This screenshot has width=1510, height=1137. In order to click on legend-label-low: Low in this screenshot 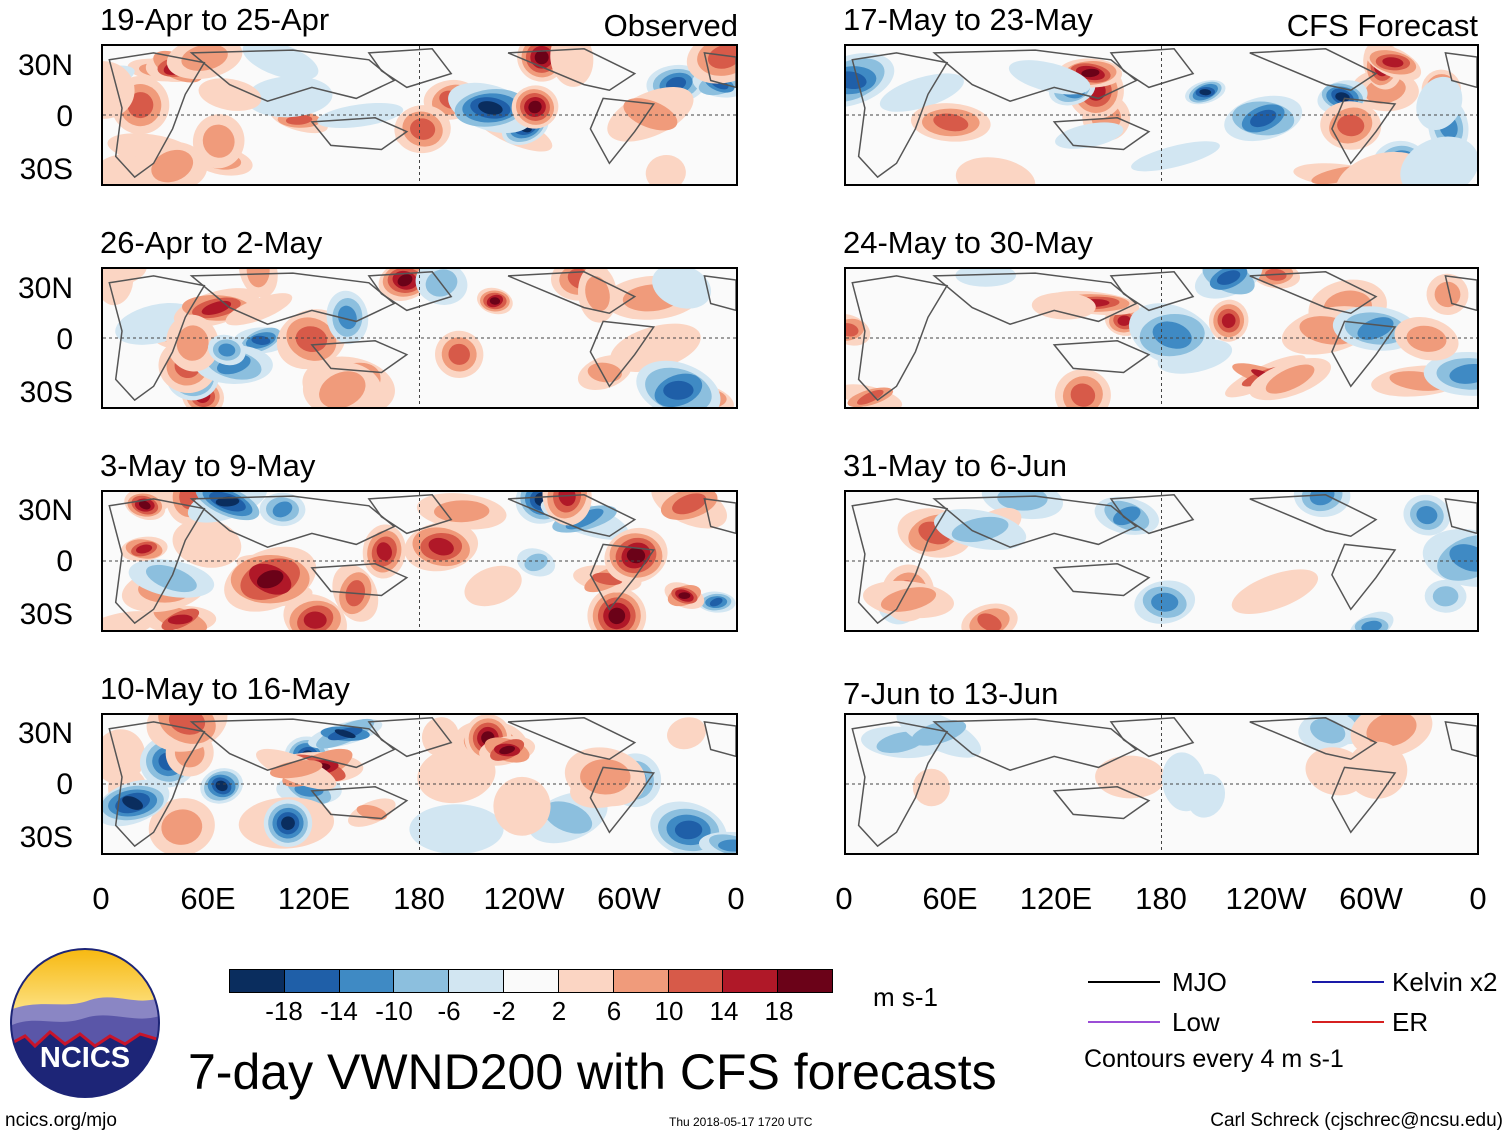, I will do `click(1196, 1022)`.